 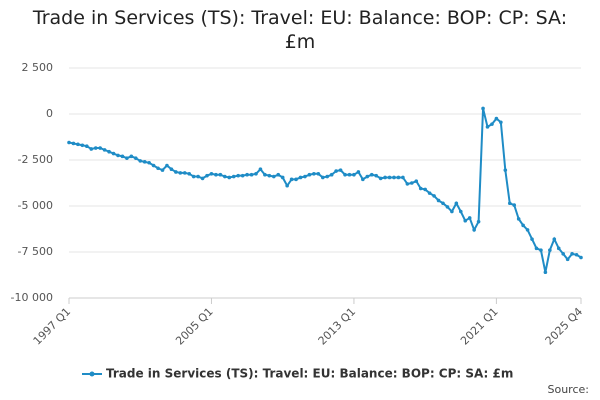 I want to click on source: Source:, so click(x=569, y=389).